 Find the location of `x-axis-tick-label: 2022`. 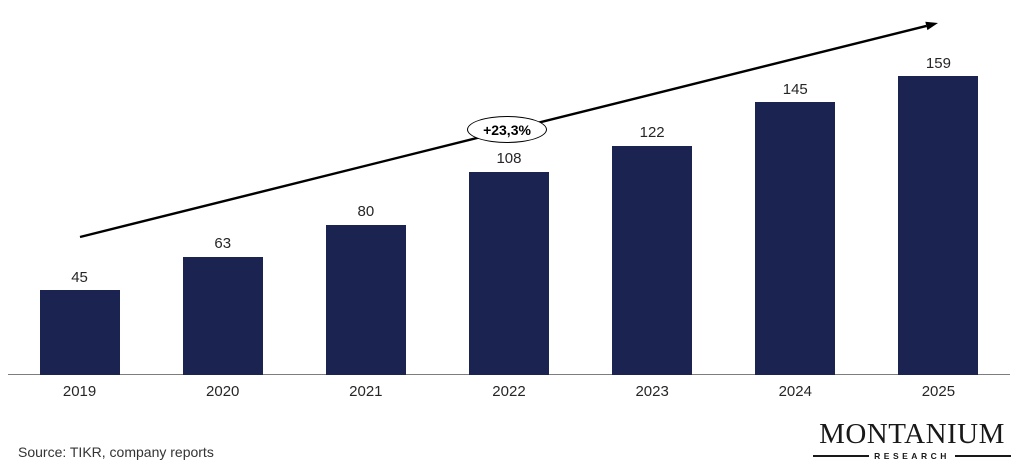

x-axis-tick-label: 2022 is located at coordinates (509, 391).